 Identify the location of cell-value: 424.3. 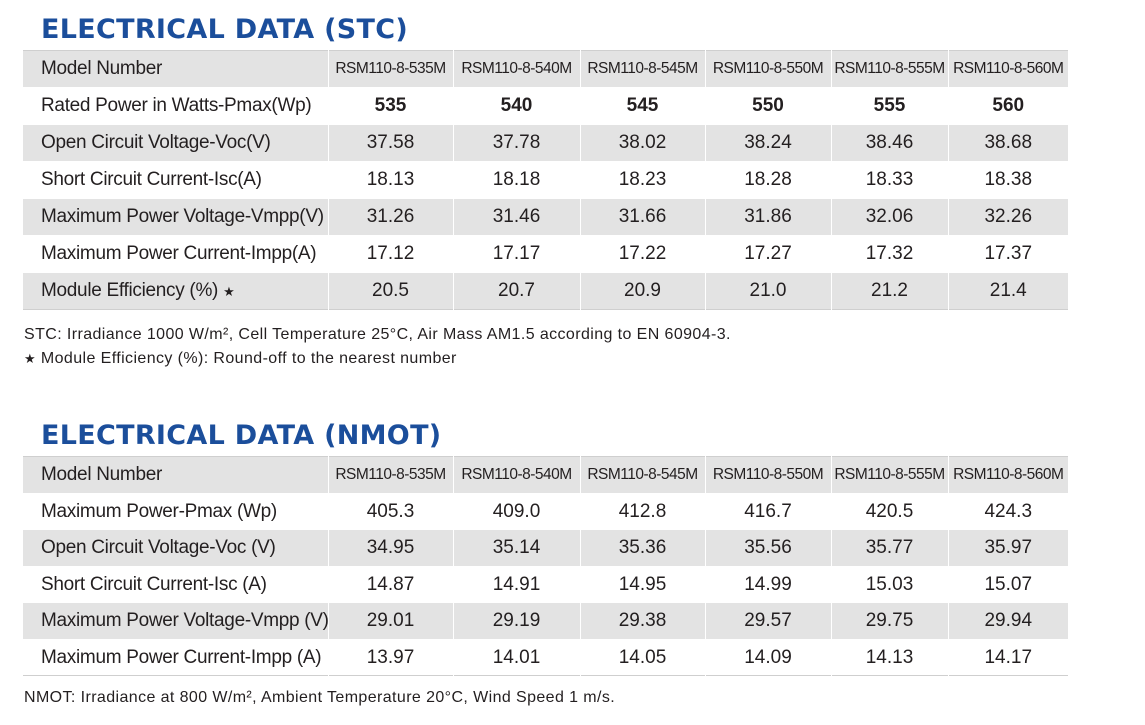
(1007, 511).